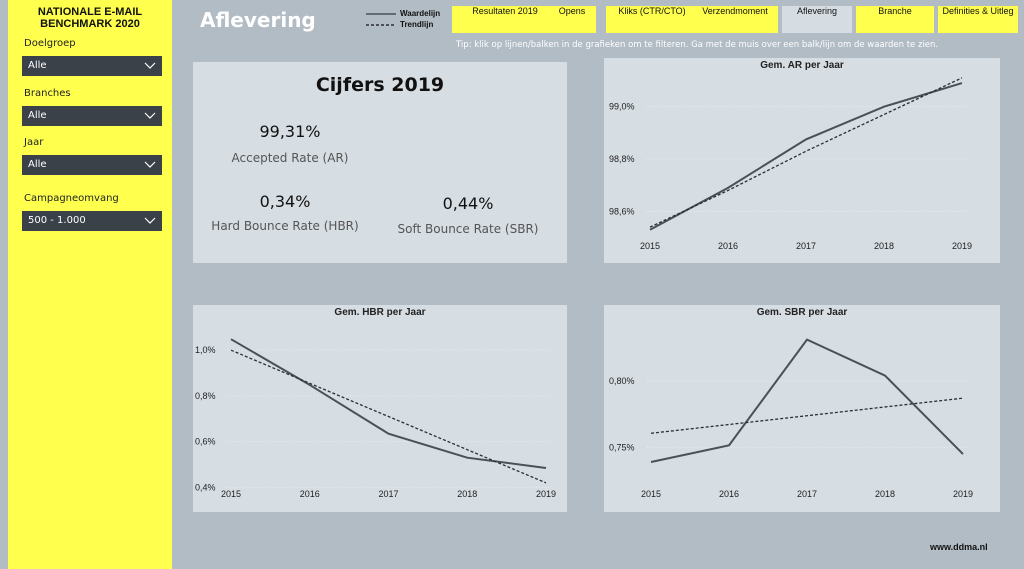  Describe the element at coordinates (205, 350) in the screenshot. I see `y-tick-label: 1,0%` at that location.